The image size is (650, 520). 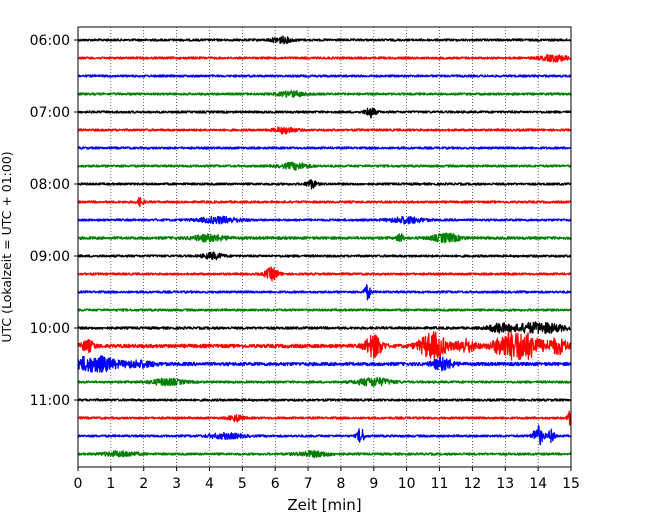 What do you see at coordinates (373, 484) in the screenshot?
I see `x-tick-label-9: 9` at bounding box center [373, 484].